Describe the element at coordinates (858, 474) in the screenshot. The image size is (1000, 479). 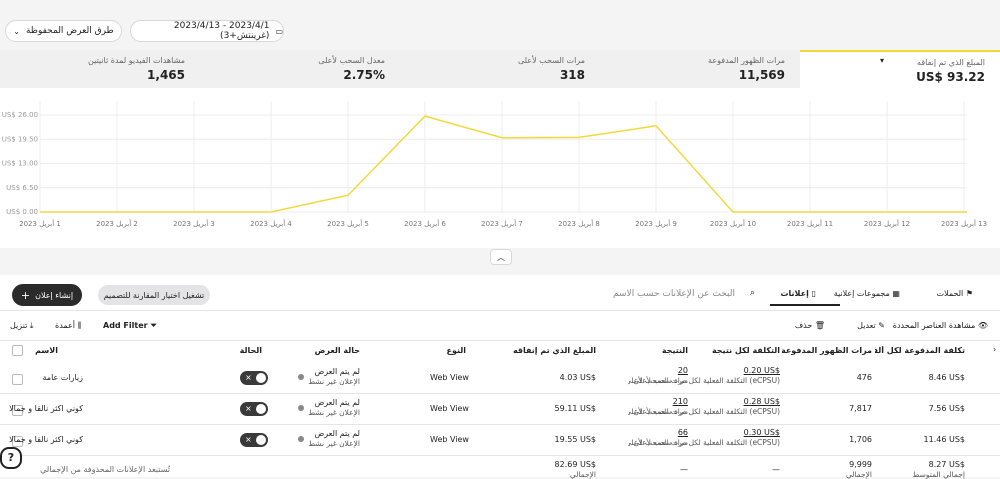
I see `footer-impressions-sub: الإجمالي` at that location.